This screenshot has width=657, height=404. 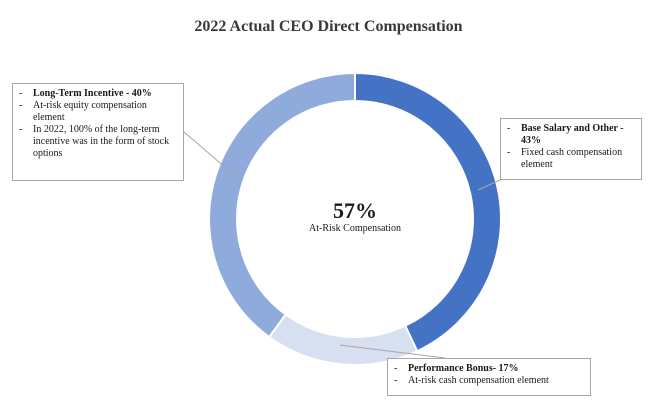 I want to click on callout-title: Long-Term Incentive - 40%, so click(x=92, y=93).